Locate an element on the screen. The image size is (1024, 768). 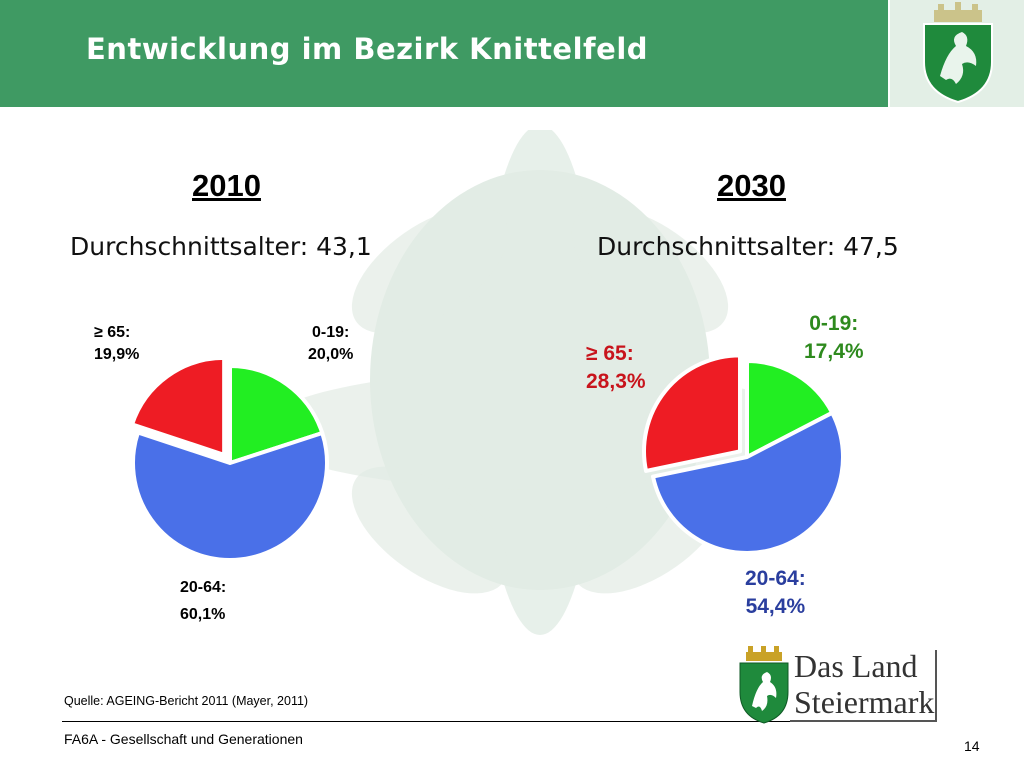
label-2010-0-19-name: 0-19: is located at coordinates (331, 332).